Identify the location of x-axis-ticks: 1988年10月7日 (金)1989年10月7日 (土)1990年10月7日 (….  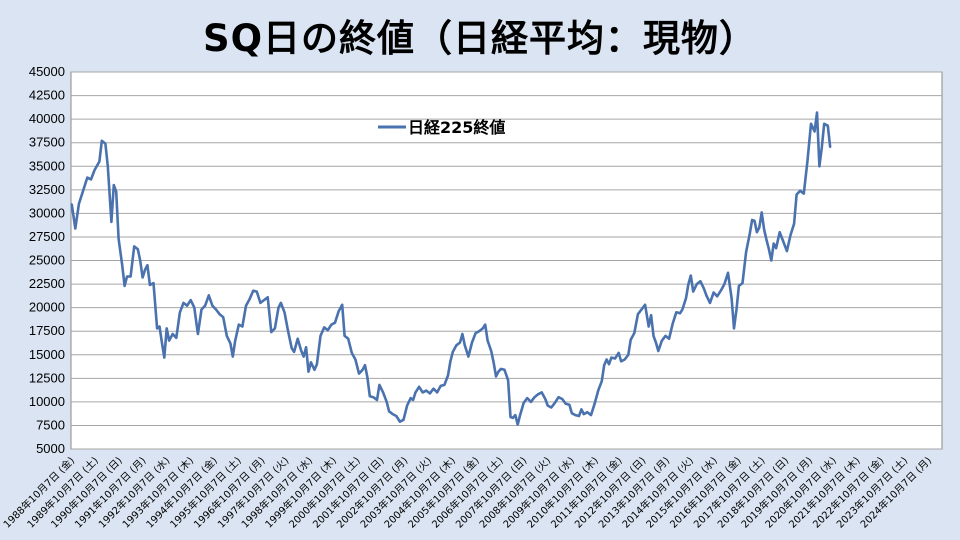
(467, 492).